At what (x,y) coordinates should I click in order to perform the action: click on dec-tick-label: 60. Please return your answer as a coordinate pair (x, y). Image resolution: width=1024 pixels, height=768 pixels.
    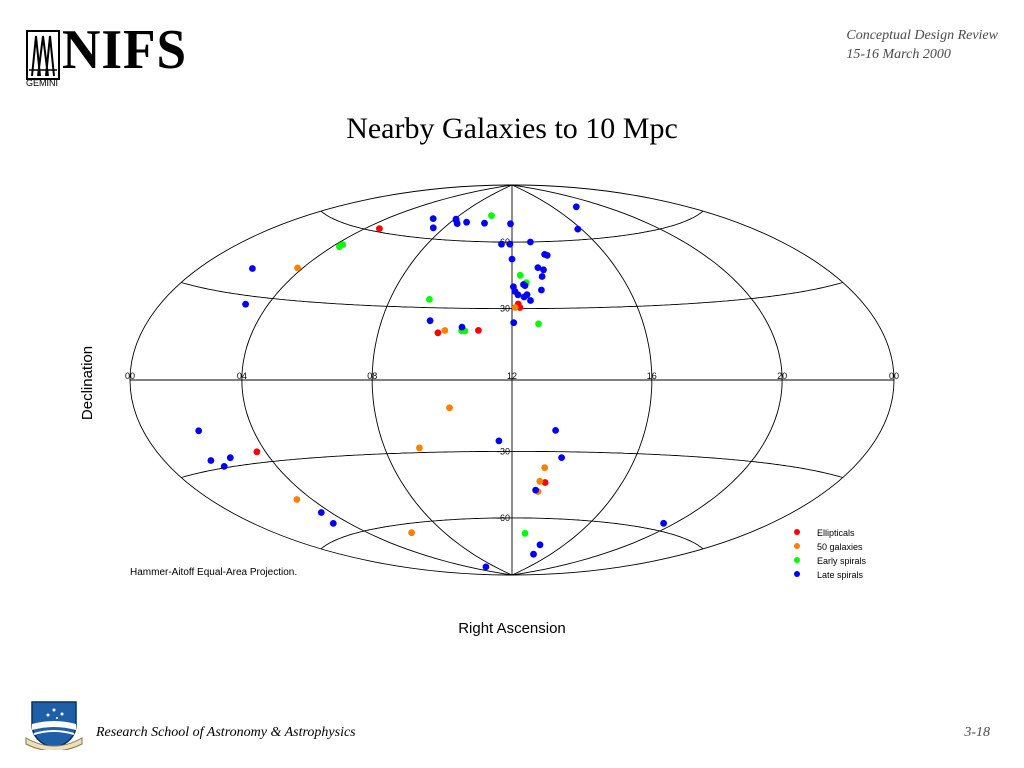
    Looking at the image, I should click on (505, 242).